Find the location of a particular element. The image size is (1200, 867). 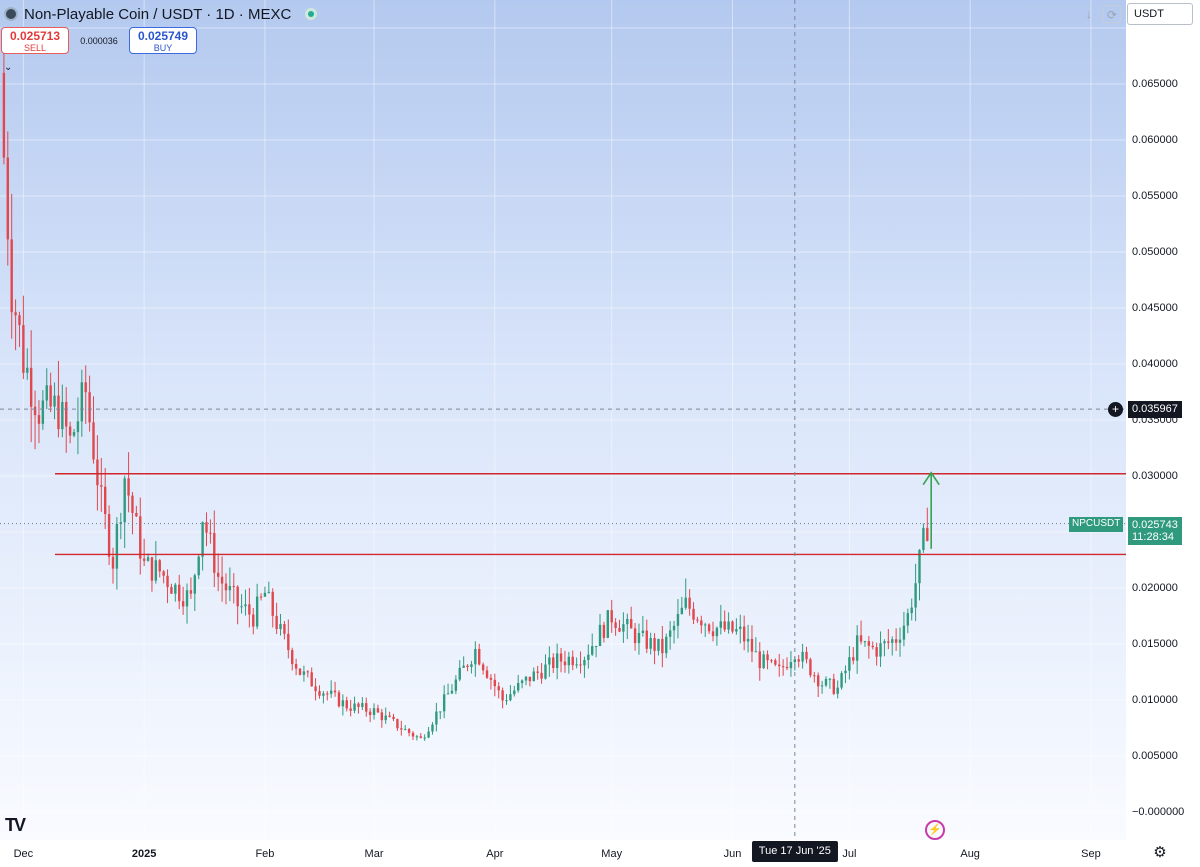

time-axis: Dec 2025 Feb Mar Apr May Jun Jul Aug Sep is located at coordinates (563, 853).